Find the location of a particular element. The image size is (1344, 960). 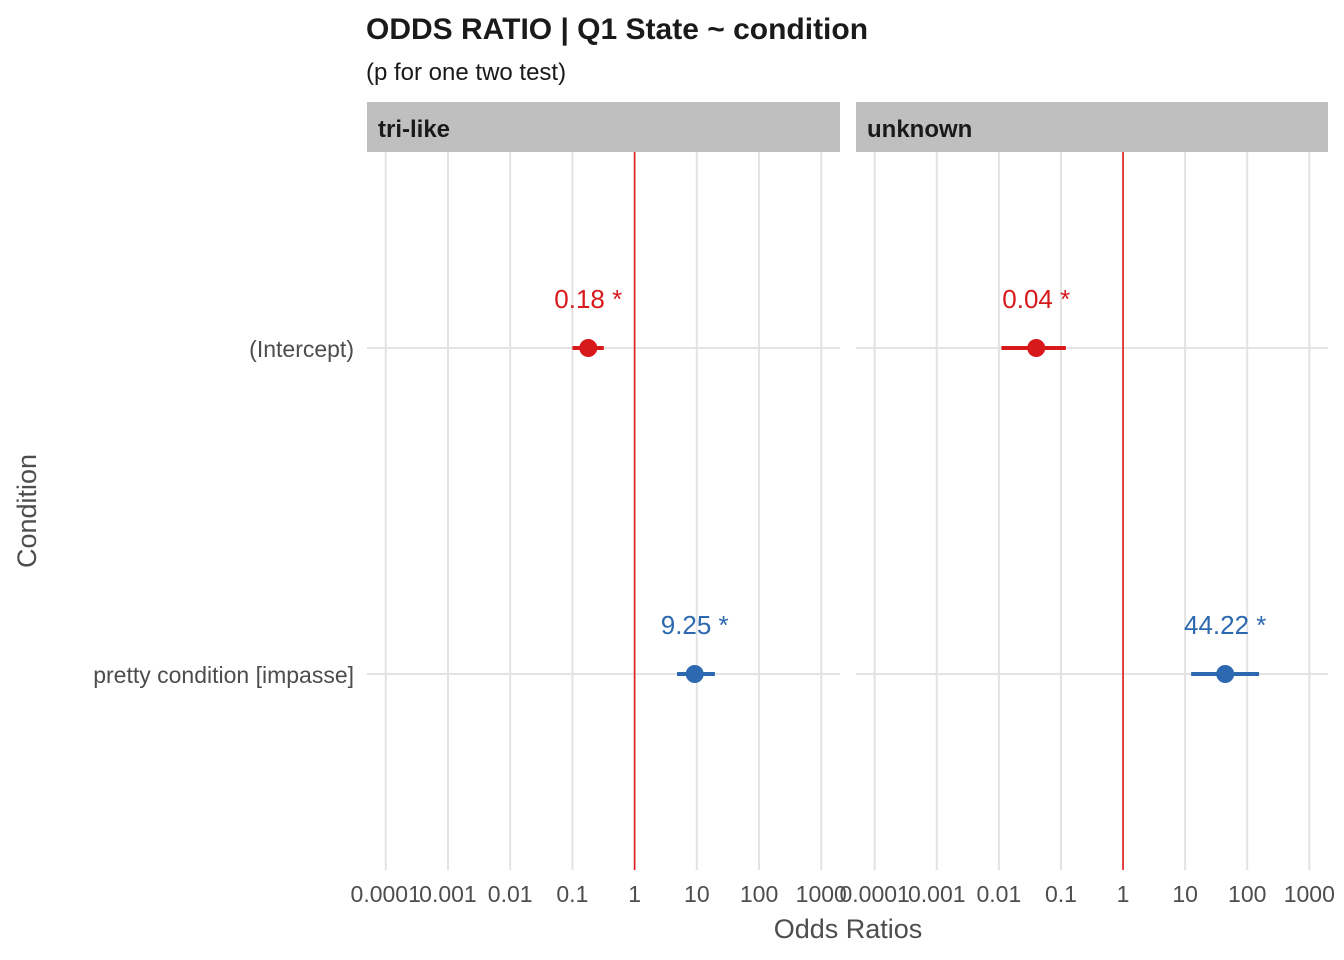

chart-title: ODDS RATIO | Q1 State ~ condition is located at coordinates (617, 29).